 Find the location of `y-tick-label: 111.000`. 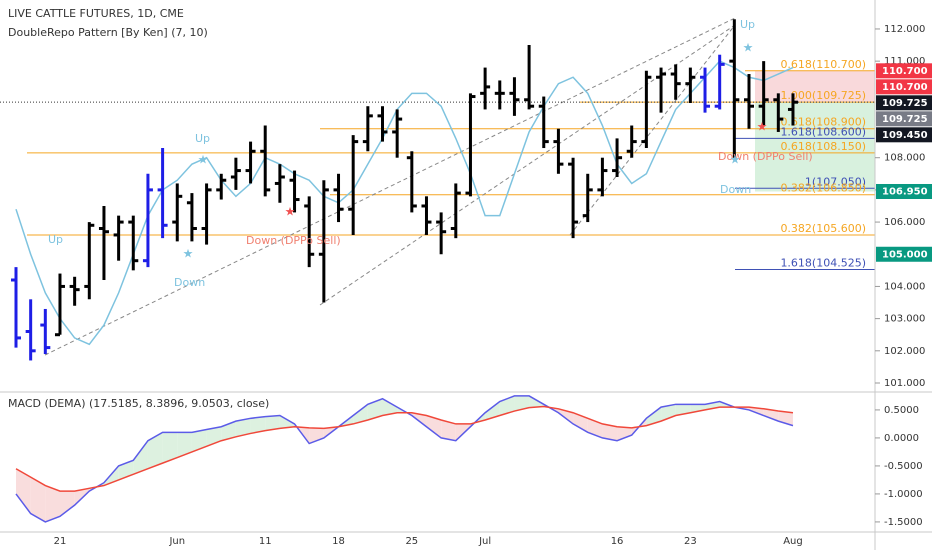

y-tick-label: 111.000 is located at coordinates (904, 61).